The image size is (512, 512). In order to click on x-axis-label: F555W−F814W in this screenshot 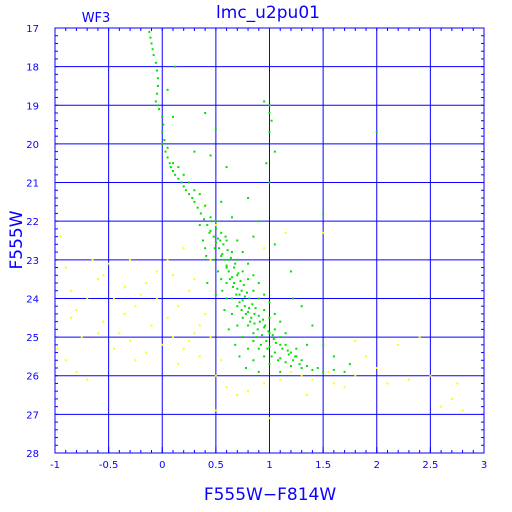, I will do `click(270, 495)`.